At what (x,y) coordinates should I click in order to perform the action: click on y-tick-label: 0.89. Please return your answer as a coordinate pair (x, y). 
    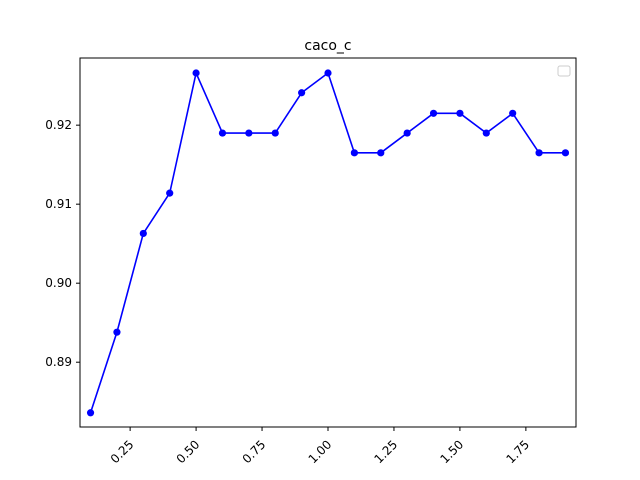
    Looking at the image, I should click on (58, 362).